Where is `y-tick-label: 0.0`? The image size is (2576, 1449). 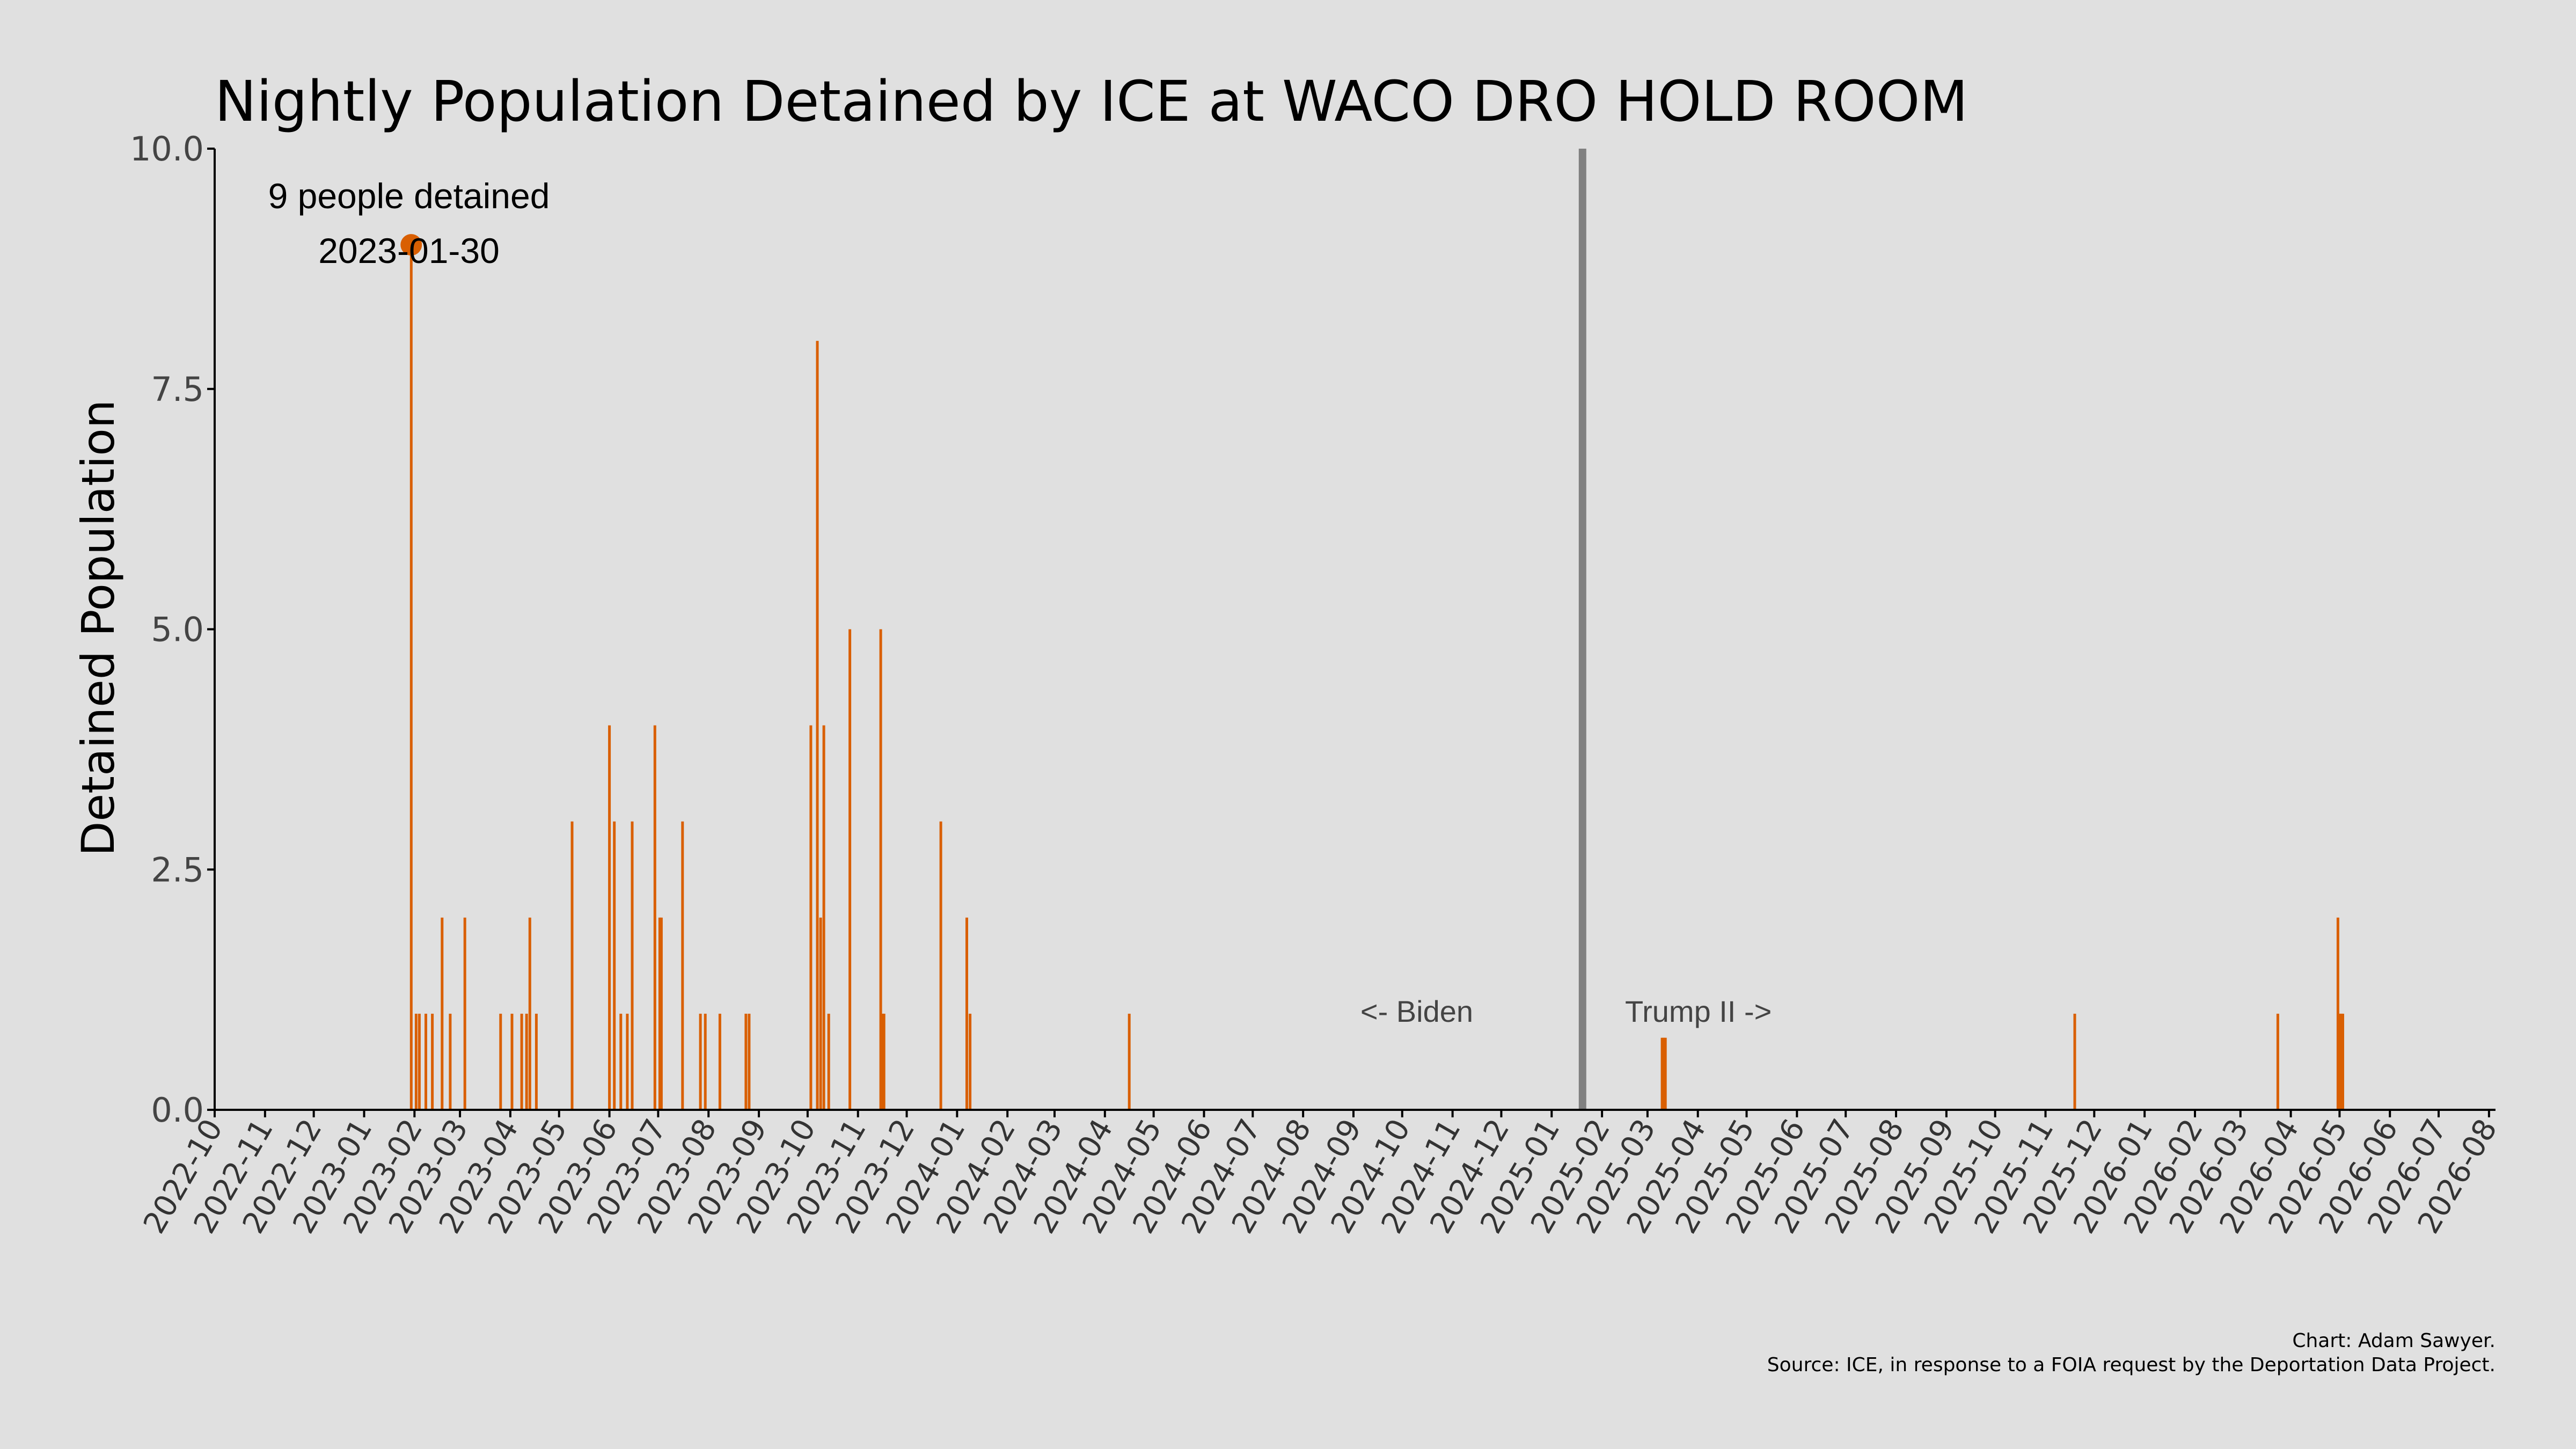
y-tick-label: 0.0 is located at coordinates (177, 1110).